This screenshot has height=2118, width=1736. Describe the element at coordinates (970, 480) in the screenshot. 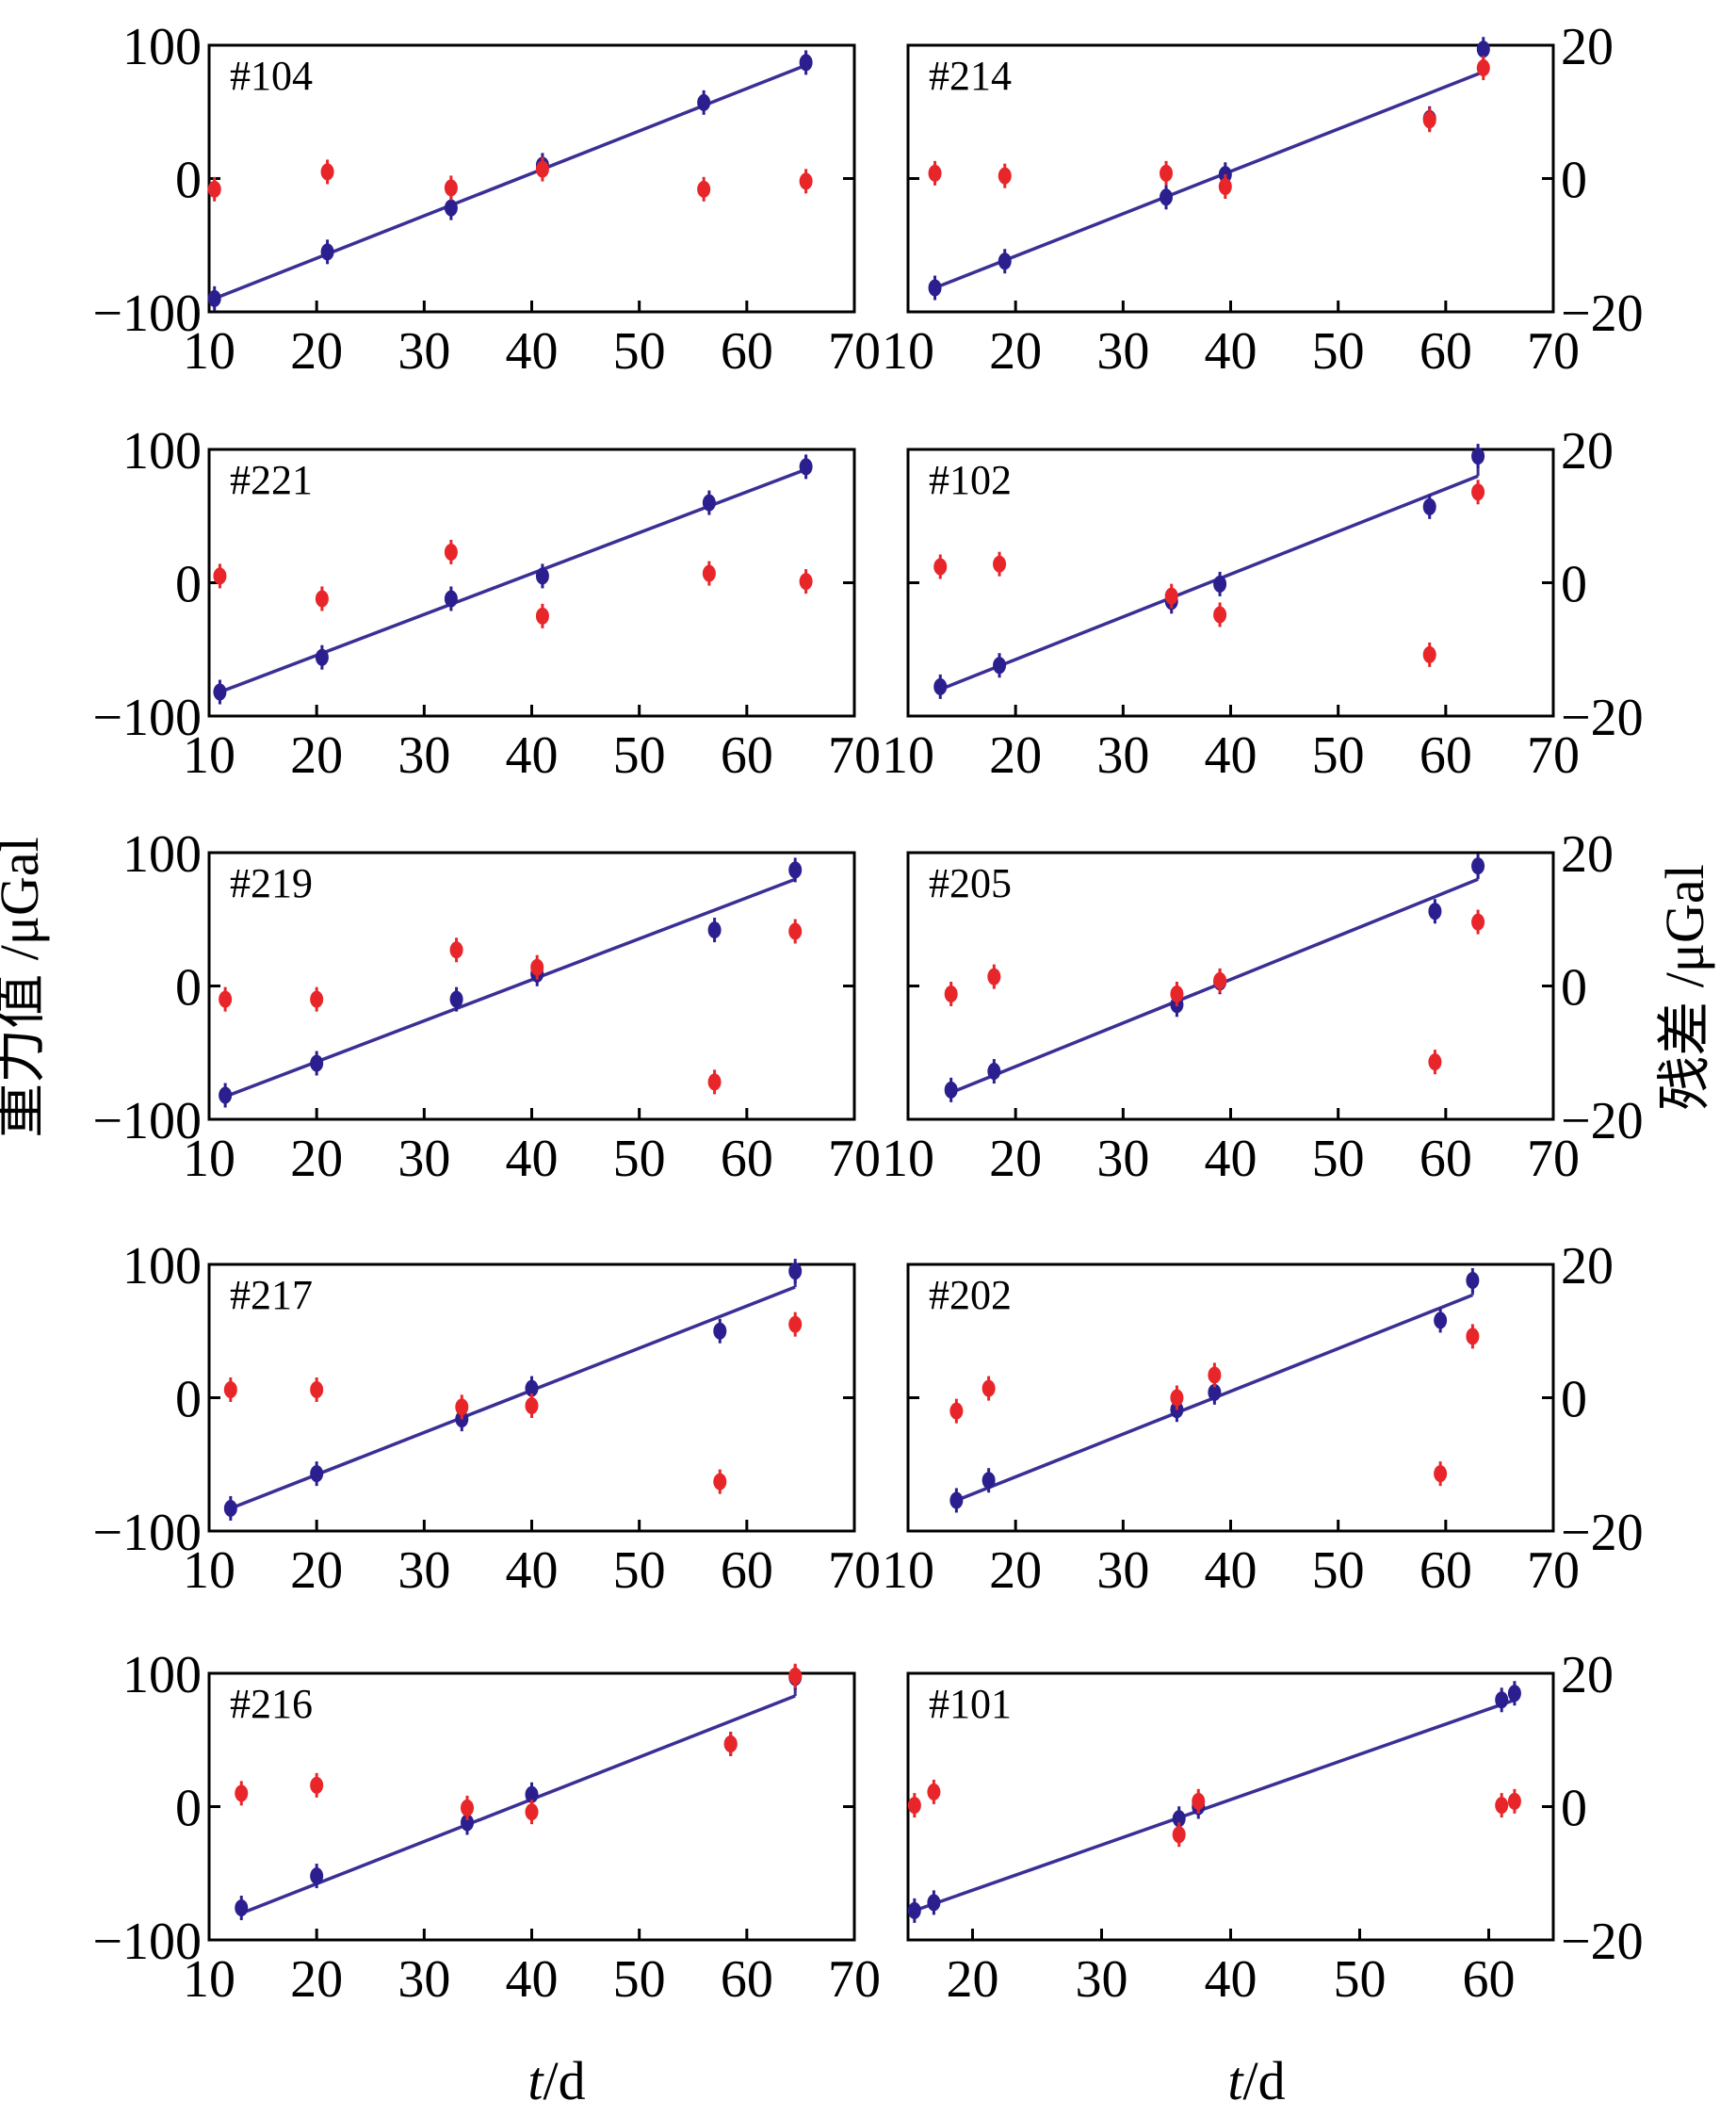

I see `panel-label: #102` at that location.